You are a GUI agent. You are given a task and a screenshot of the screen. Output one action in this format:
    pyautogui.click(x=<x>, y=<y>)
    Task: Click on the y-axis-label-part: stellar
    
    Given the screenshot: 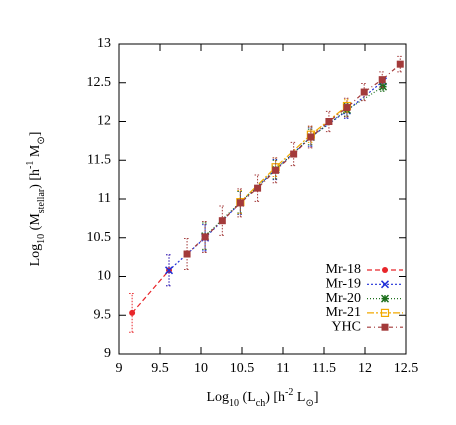 What is the action you would take?
    pyautogui.click(x=41, y=200)
    